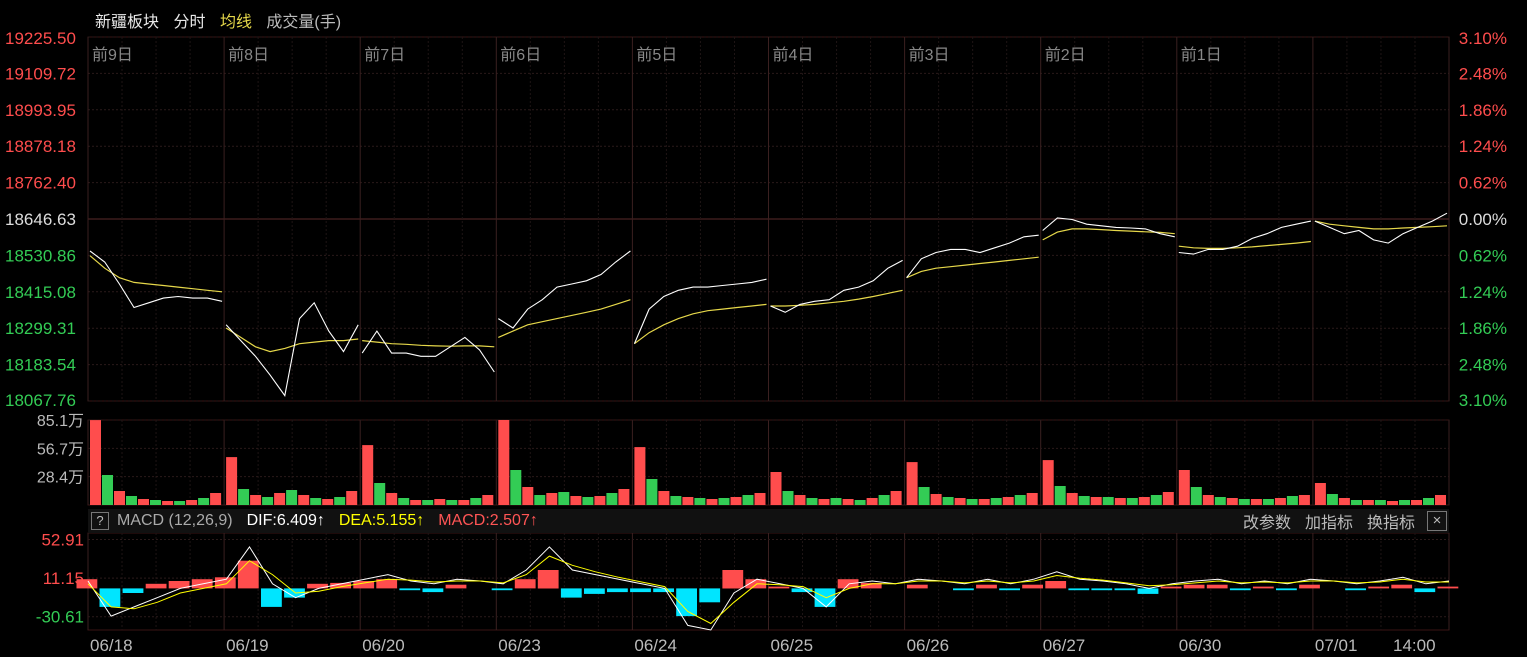 Image resolution: width=1527 pixels, height=657 pixels. I want to click on mode-label: 分时, so click(189, 22).